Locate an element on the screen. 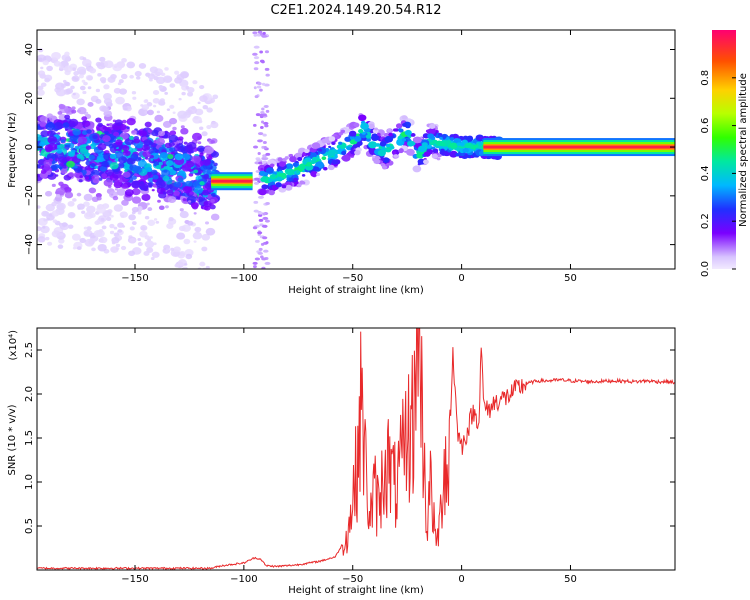  spectrogram-y-label: Frequency (Hz) is located at coordinates (12, 150).